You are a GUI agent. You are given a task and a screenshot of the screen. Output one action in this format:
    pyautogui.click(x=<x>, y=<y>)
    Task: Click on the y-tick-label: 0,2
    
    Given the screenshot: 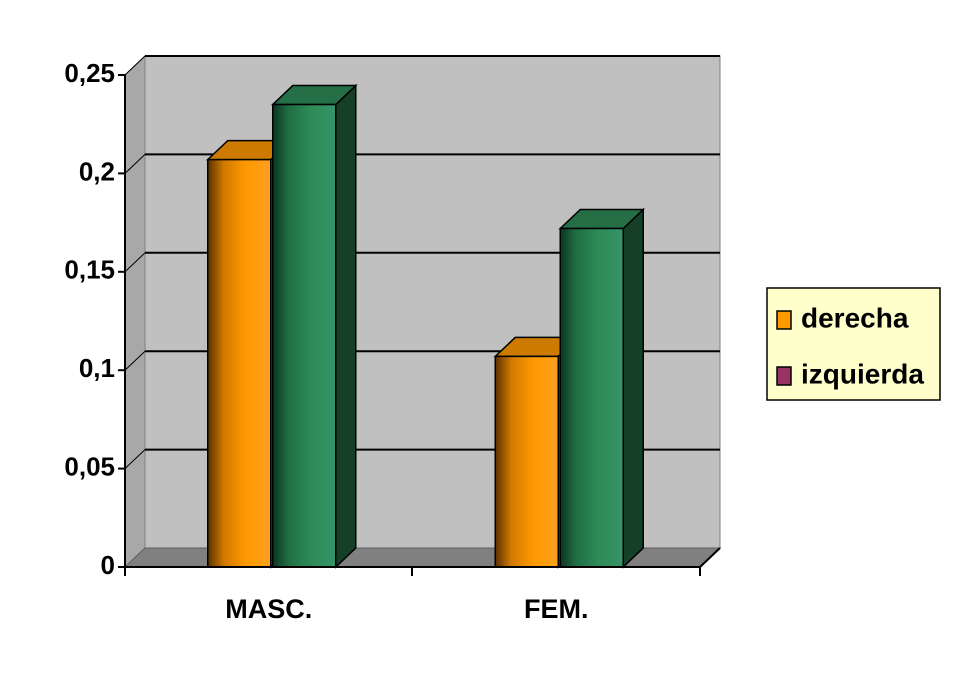 What is the action you would take?
    pyautogui.click(x=97, y=171)
    